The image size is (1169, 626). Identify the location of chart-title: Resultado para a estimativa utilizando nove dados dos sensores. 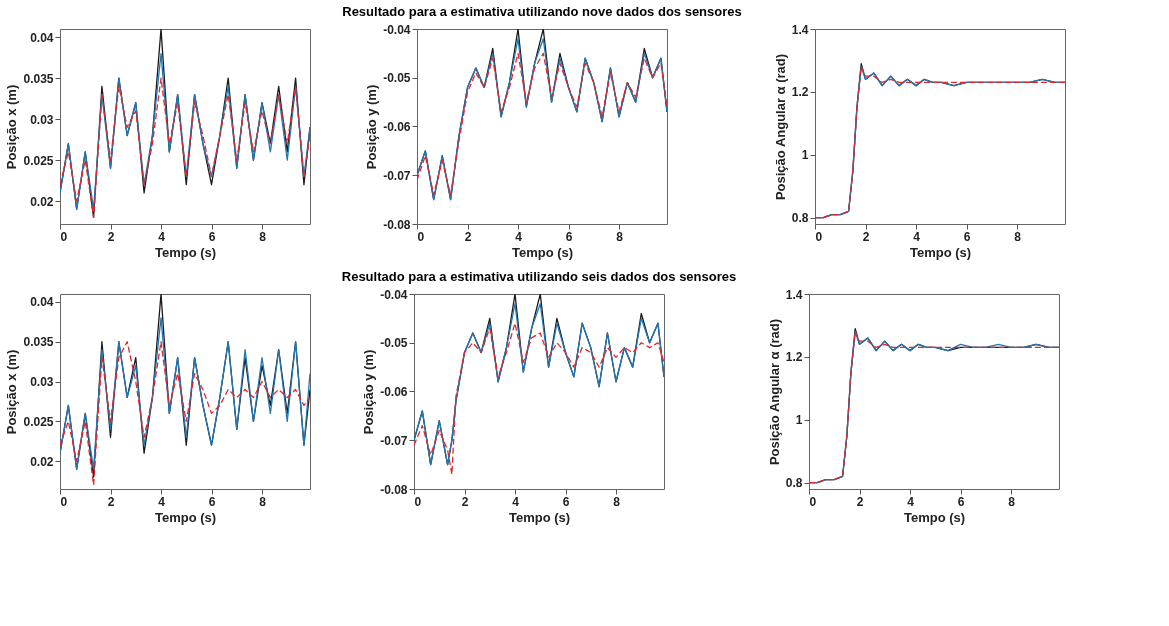
(542, 11).